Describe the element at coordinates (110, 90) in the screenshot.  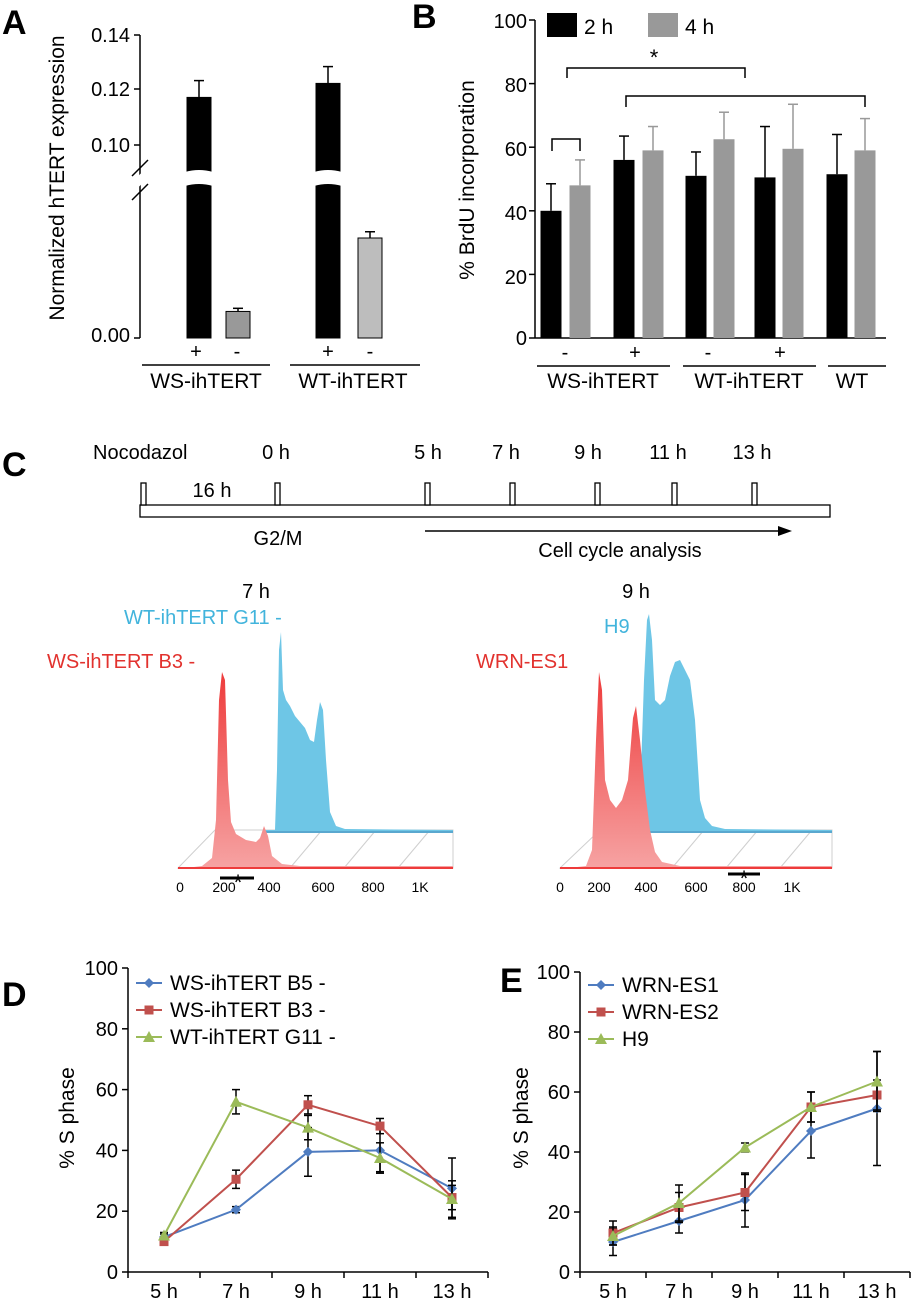
I see `panel-a-ytick-2: 0.12` at that location.